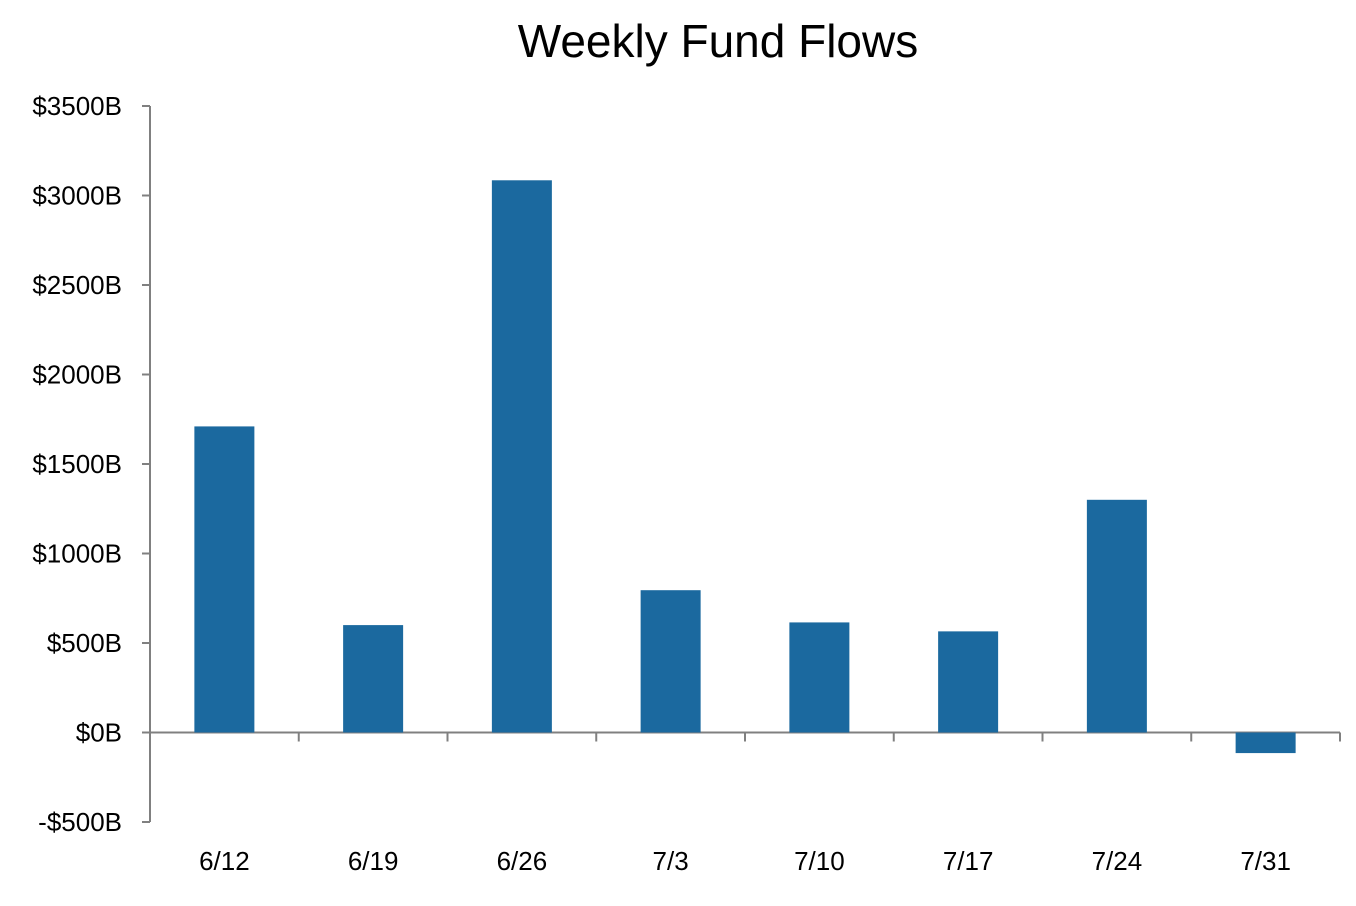  Describe the element at coordinates (77, 375) in the screenshot. I see `y-tick-label: $2000B` at that location.